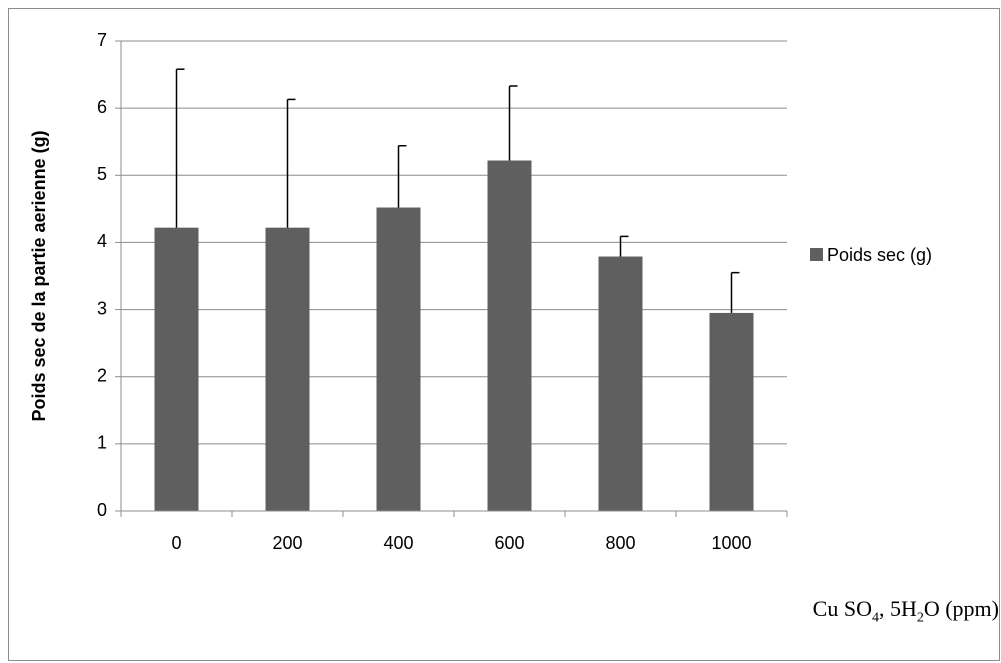 The width and height of the screenshot is (1001, 663). What do you see at coordinates (620, 543) in the screenshot?
I see `x-tick-label: 800` at bounding box center [620, 543].